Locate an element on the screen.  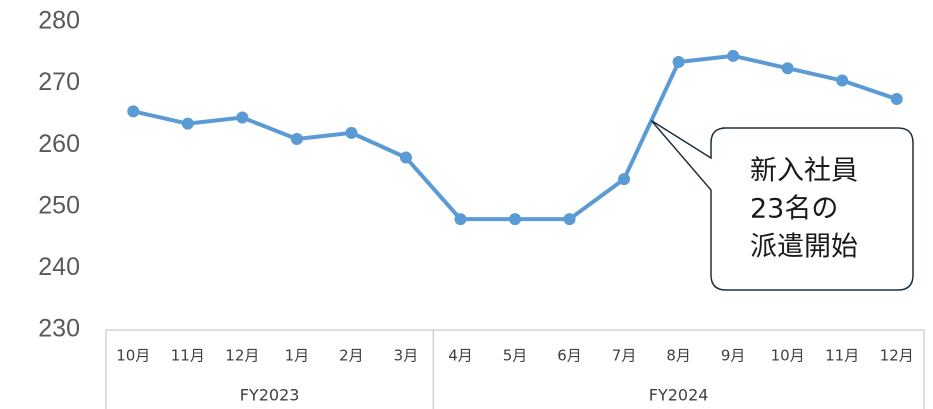
x-tick-label: 4月 is located at coordinates (460, 356).